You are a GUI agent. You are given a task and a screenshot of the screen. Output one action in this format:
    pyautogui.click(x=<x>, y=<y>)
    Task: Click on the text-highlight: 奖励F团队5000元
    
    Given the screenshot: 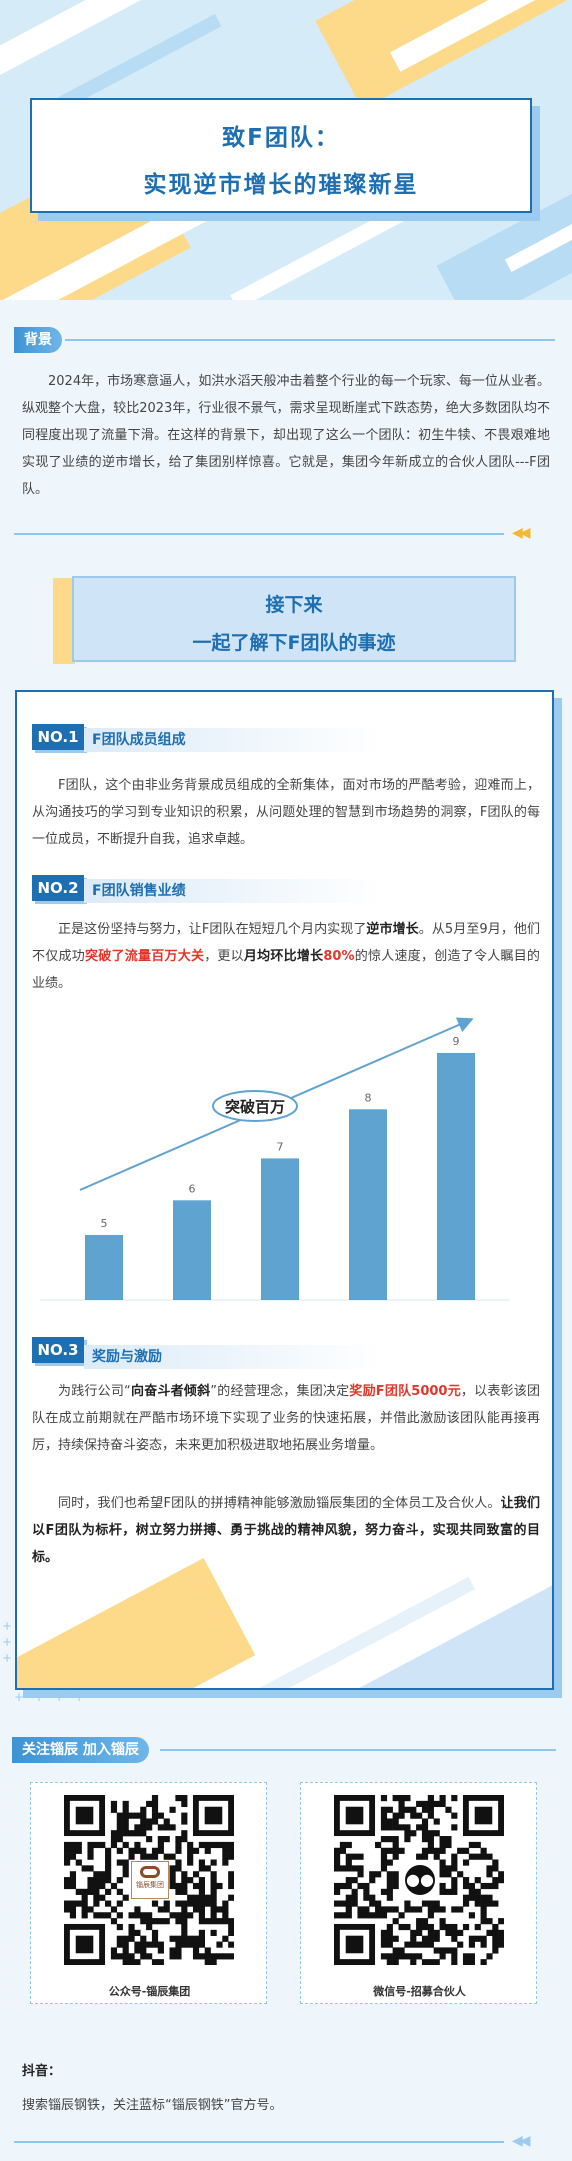 What is the action you would take?
    pyautogui.click(x=405, y=1391)
    